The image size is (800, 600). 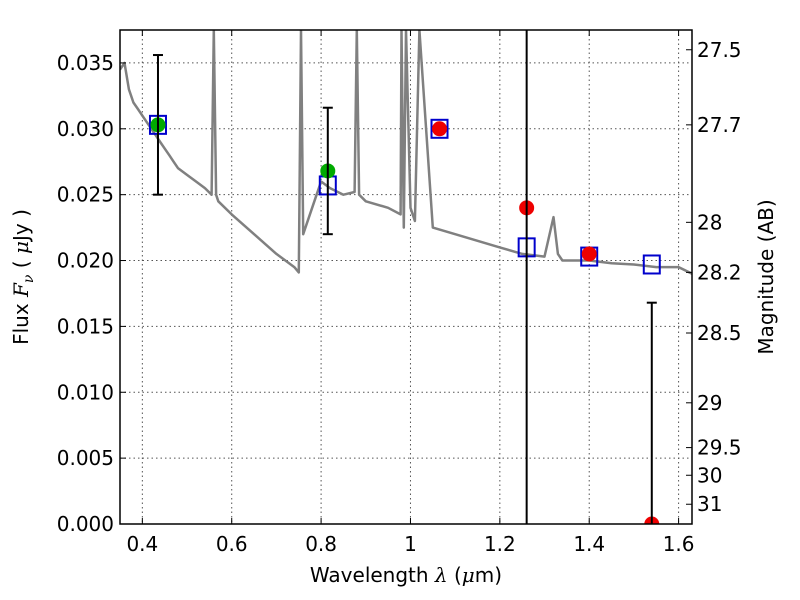 I want to click on mag-tick-label: 31, so click(x=709, y=504).